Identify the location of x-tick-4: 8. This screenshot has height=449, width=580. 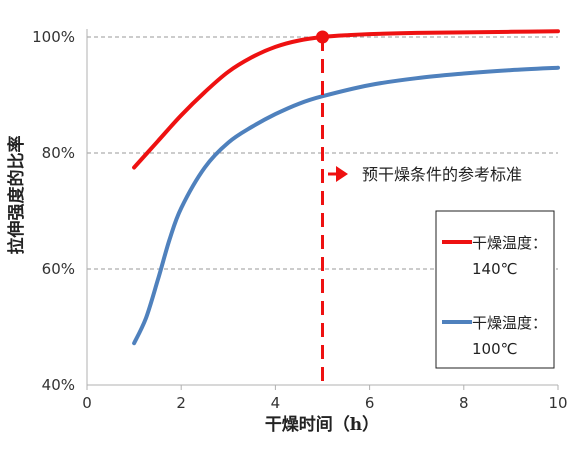
(464, 403).